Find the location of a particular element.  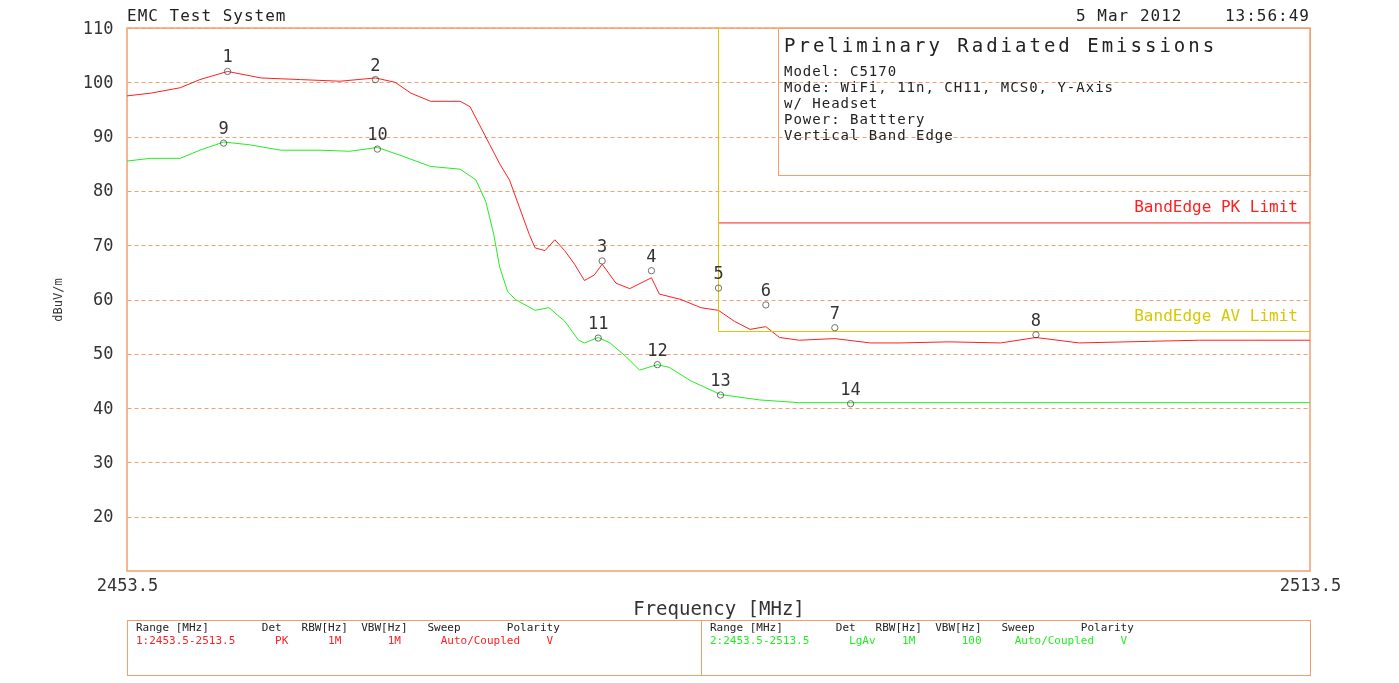

text: 2:2453.5-2513.5 LgAv 1M 100 Auto/Coupled V is located at coordinates (919, 640).